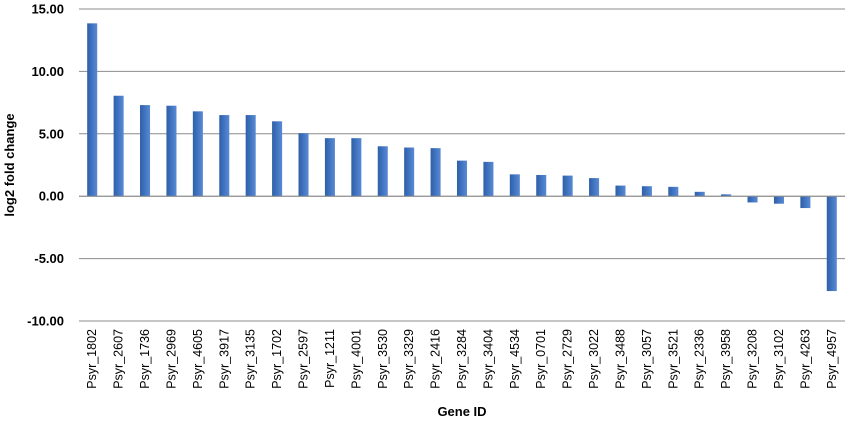 The height and width of the screenshot is (422, 851). Describe the element at coordinates (515, 359) in the screenshot. I see `x-tick-label: Psyr_4534` at that location.